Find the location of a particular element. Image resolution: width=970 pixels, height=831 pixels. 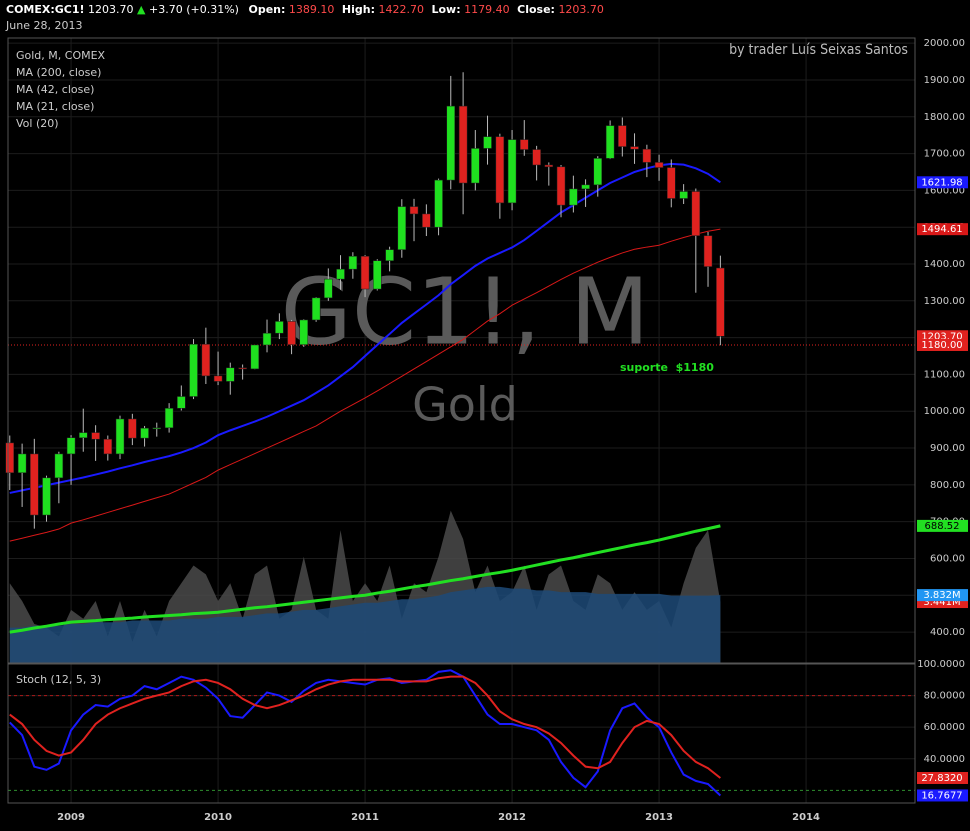

y-tick-label: 1400.00 is located at coordinates (944, 264).